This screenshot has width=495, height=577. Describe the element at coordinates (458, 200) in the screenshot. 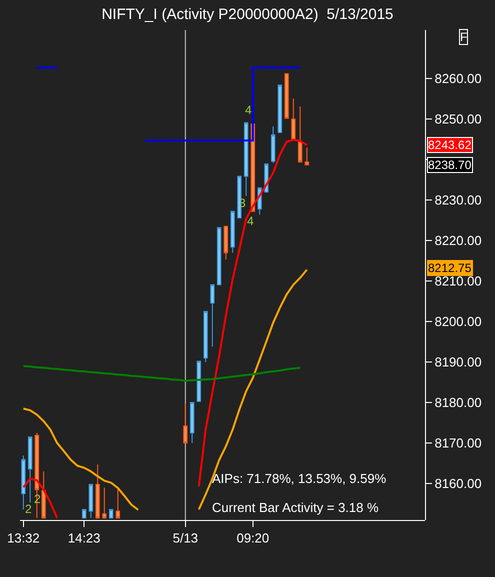

I see `y-tick-label: 8230.00` at that location.